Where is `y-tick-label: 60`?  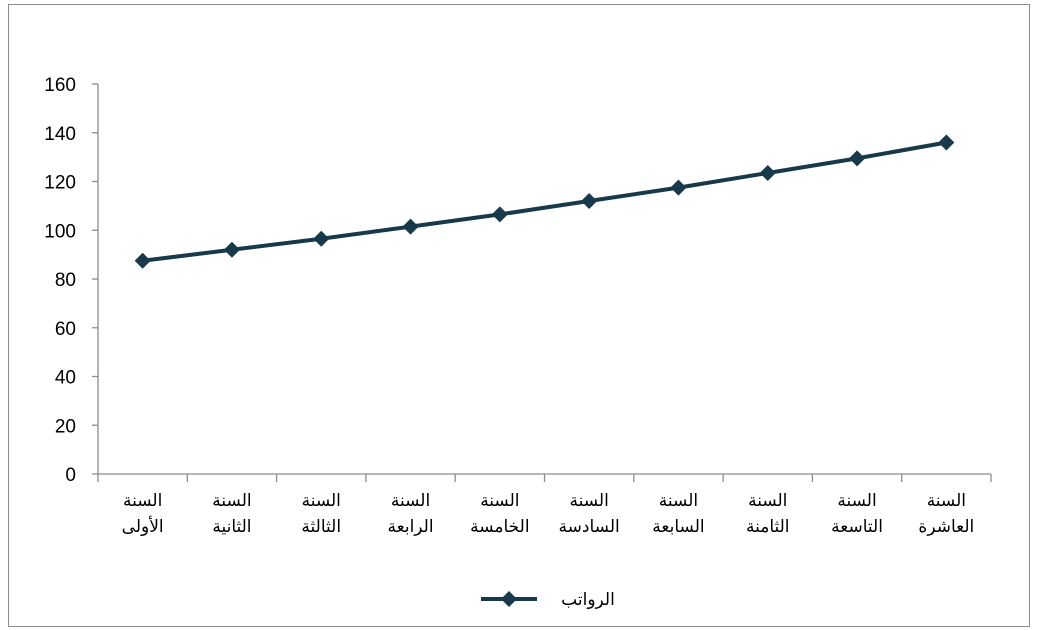
y-tick-label: 60 is located at coordinates (65, 329).